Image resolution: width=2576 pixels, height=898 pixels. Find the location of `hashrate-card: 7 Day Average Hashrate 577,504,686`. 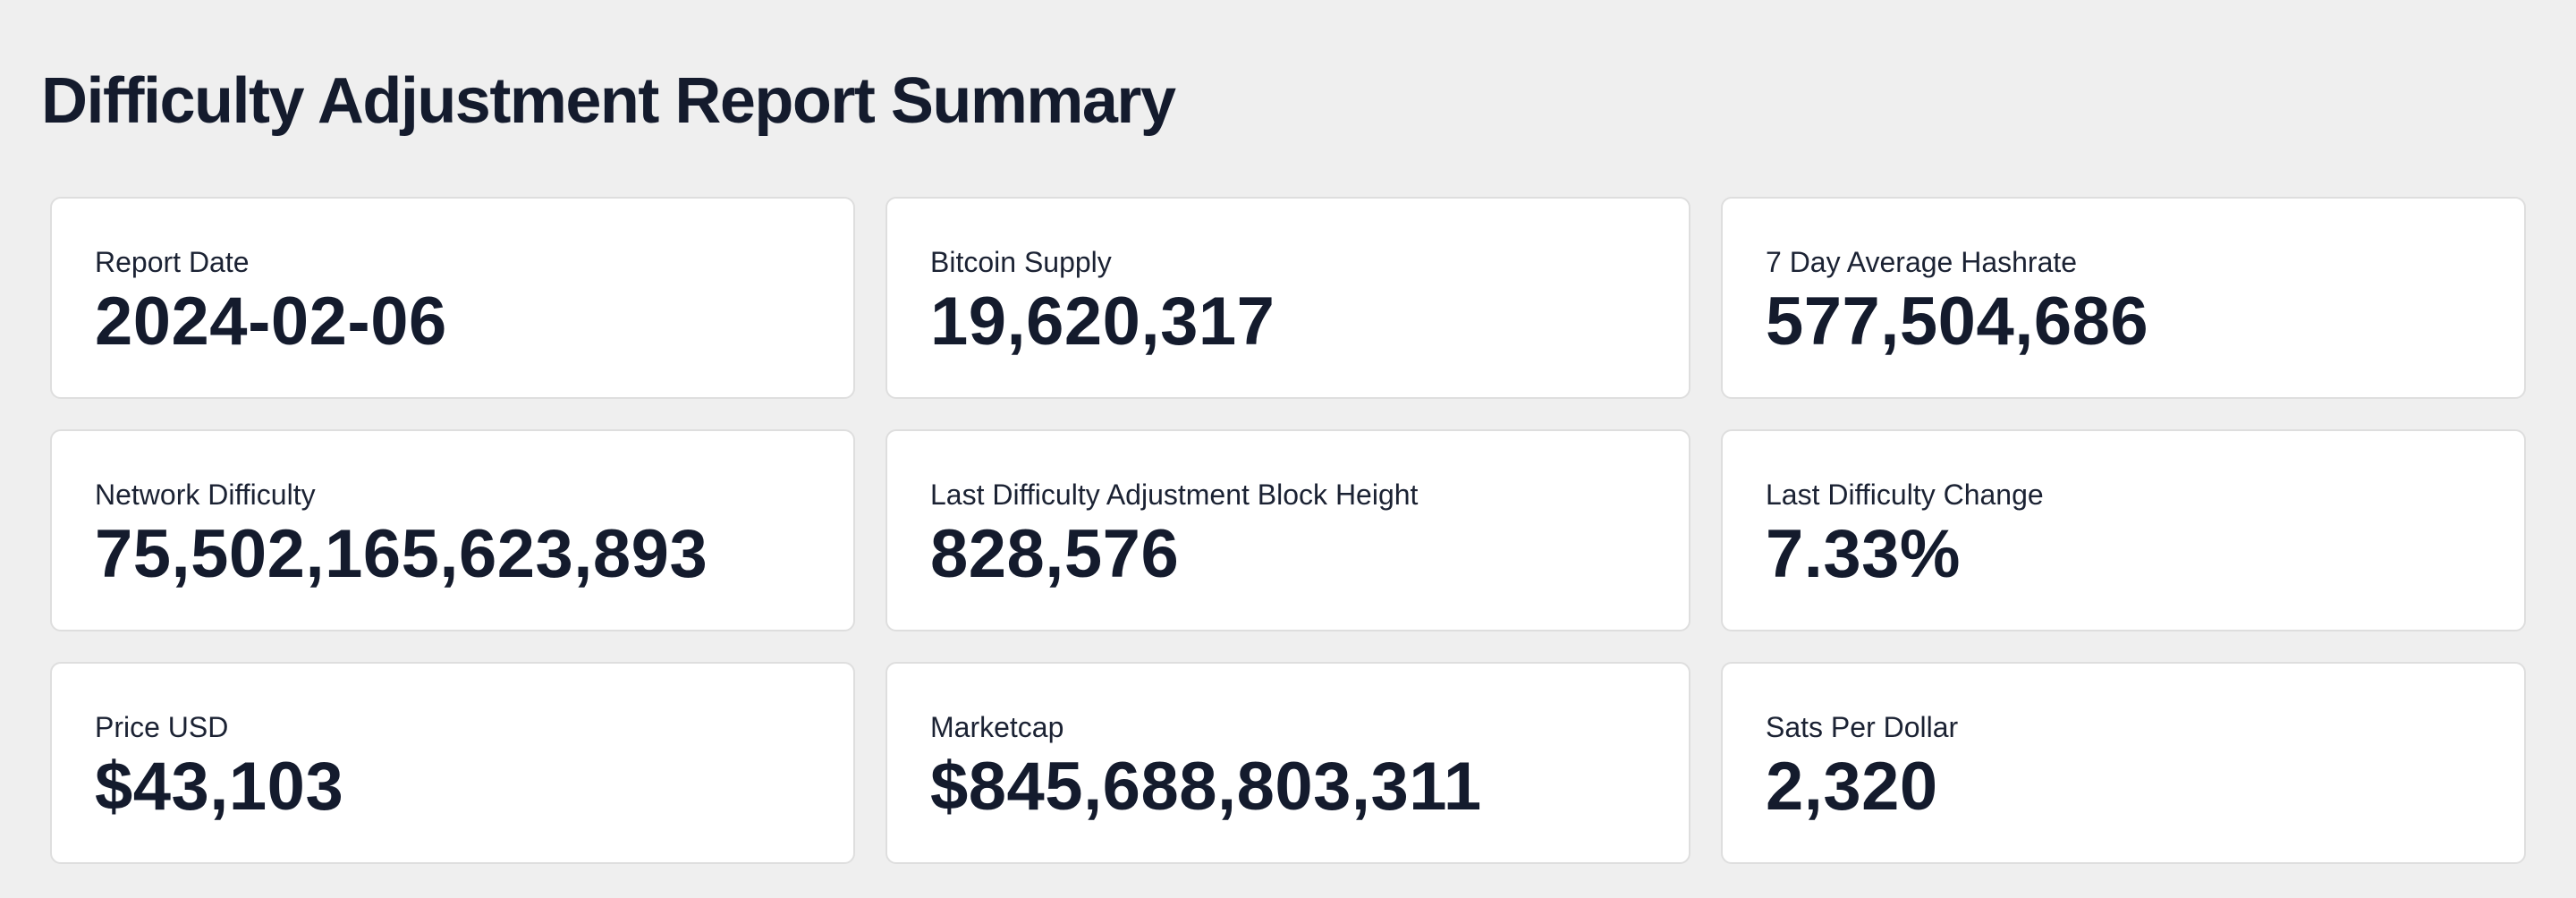

hashrate-card: 7 Day Average Hashrate 577,504,686 is located at coordinates (2123, 298).